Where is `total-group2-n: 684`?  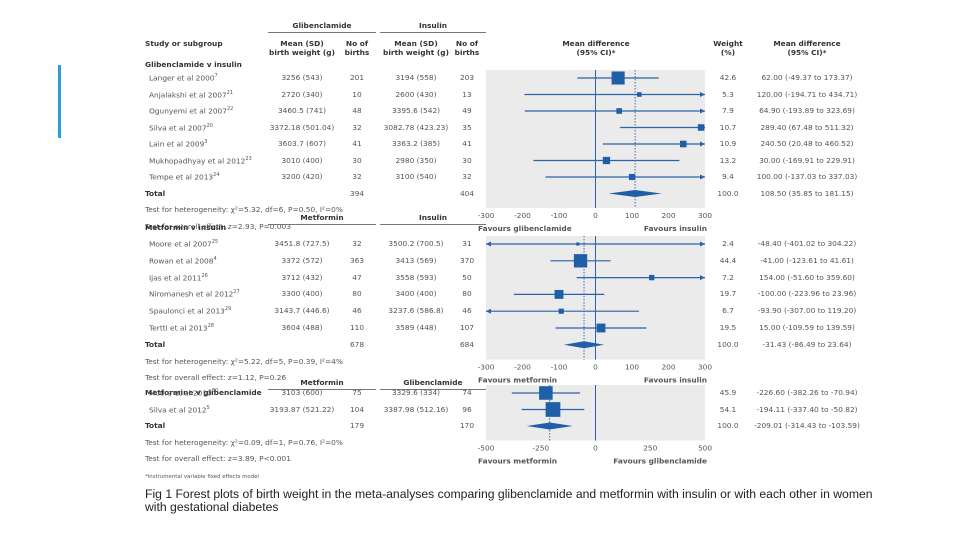 total-group2-n: 684 is located at coordinates (467, 344).